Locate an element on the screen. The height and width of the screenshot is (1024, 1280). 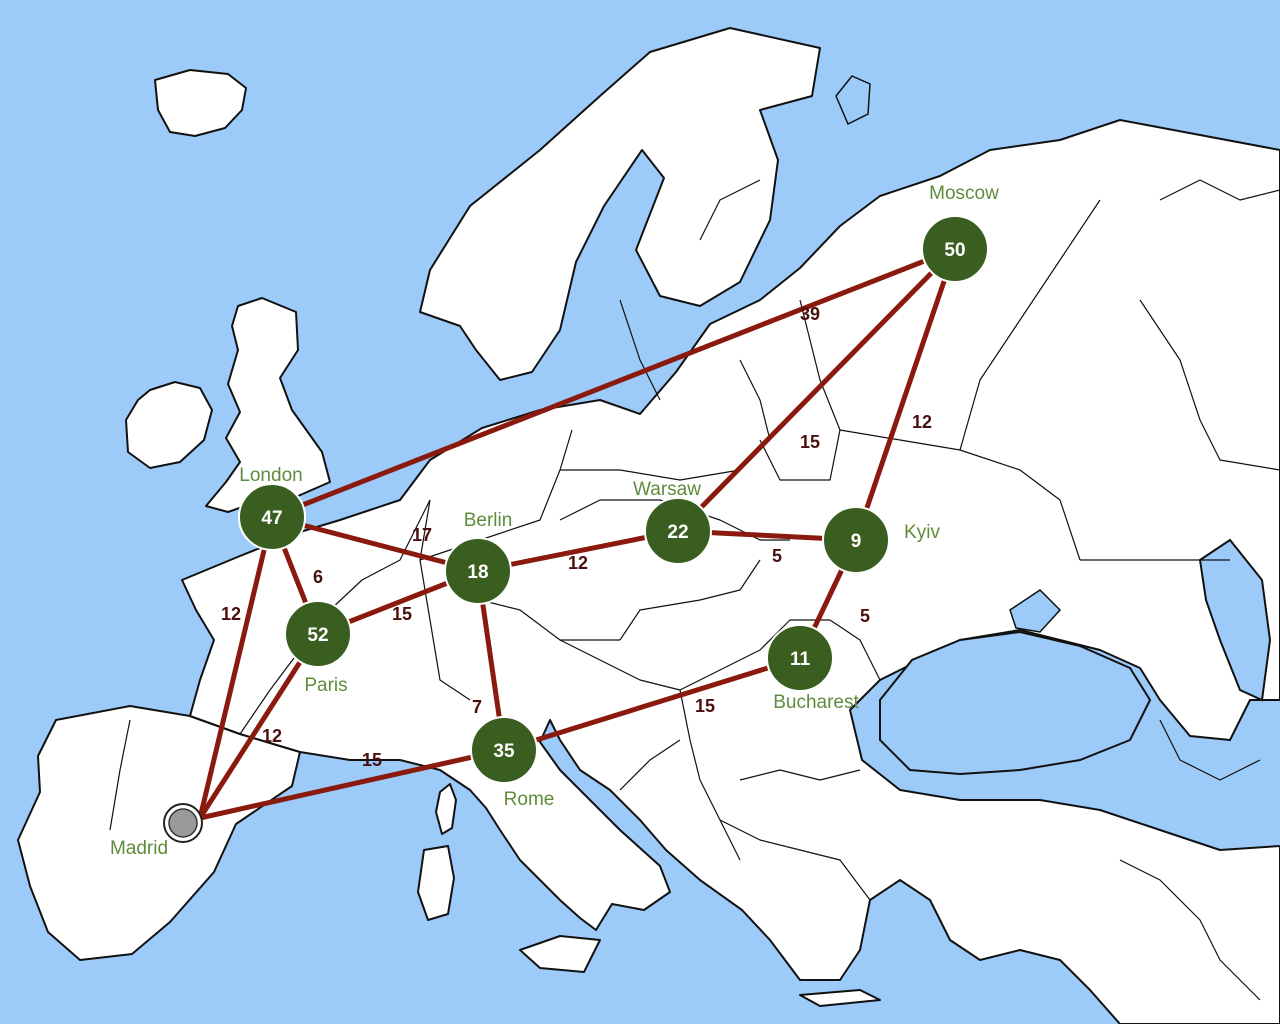
city-node-paris: 52 is located at coordinates (318, 634).